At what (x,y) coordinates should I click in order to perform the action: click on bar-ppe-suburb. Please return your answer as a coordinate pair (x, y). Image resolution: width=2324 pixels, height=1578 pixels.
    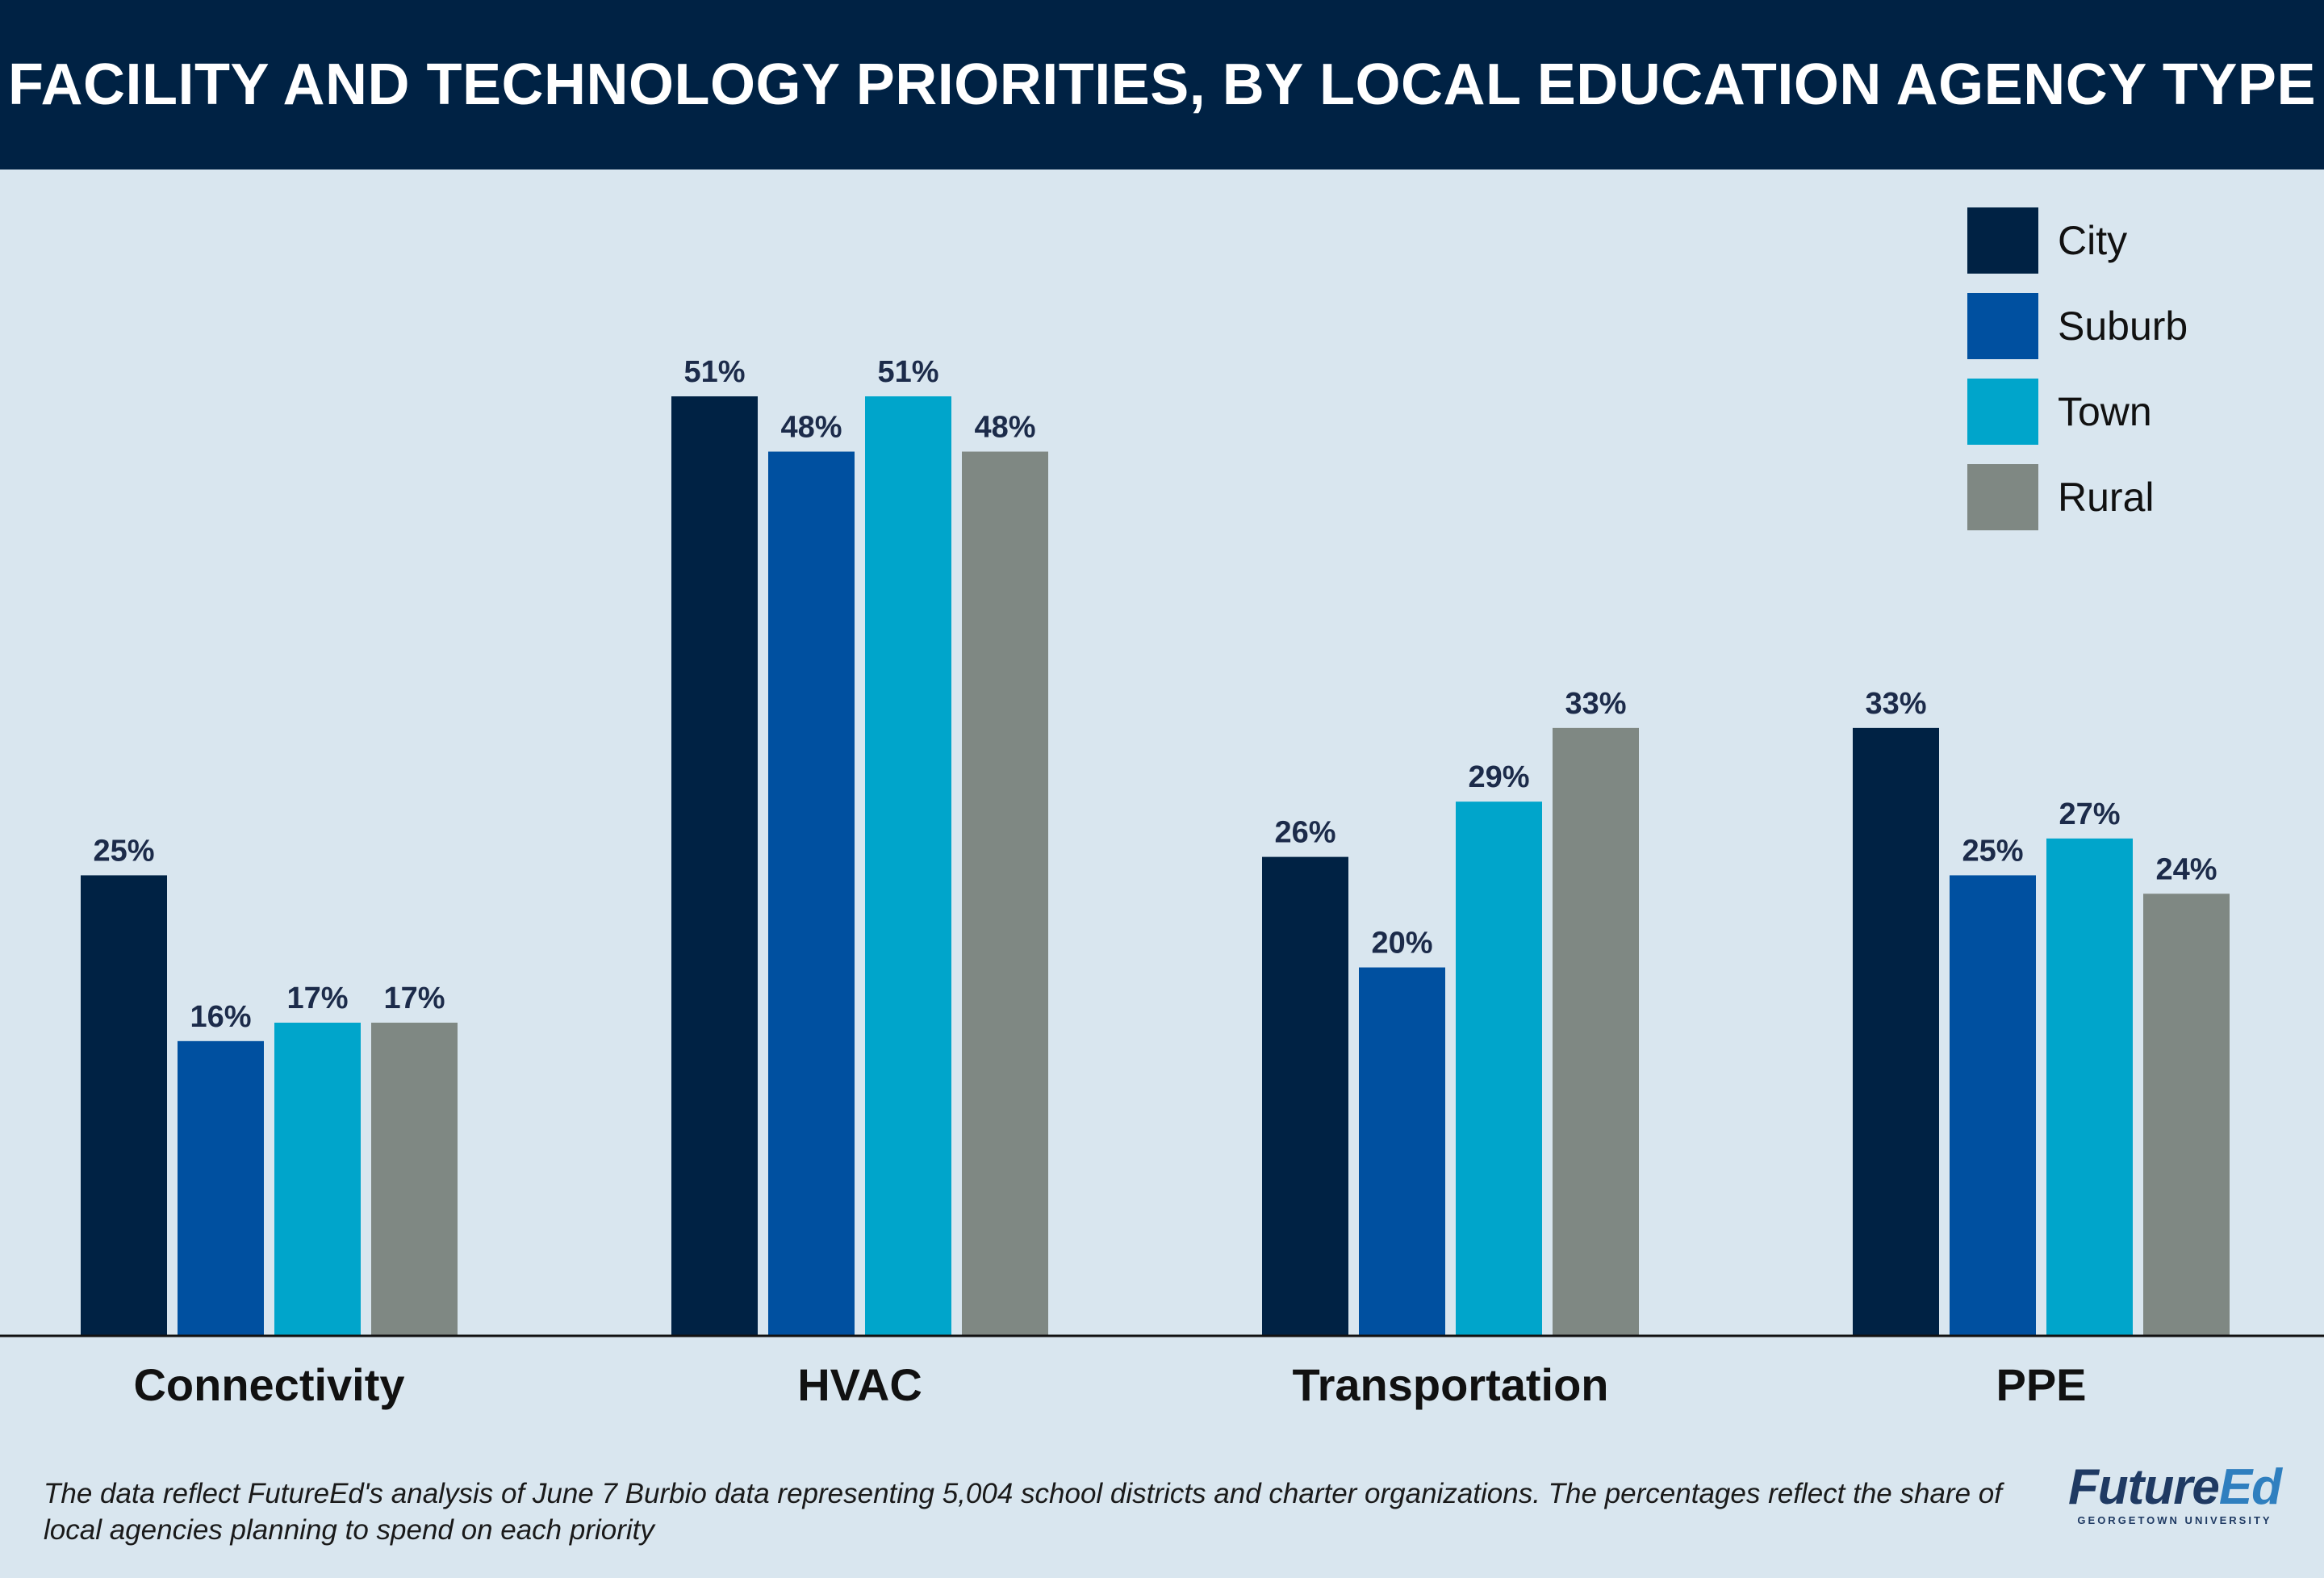
    Looking at the image, I should click on (1993, 1105).